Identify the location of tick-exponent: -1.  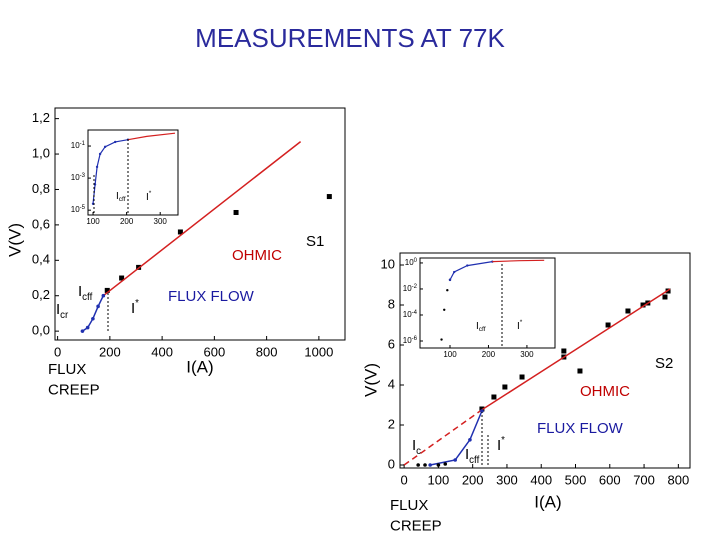
(83, 144).